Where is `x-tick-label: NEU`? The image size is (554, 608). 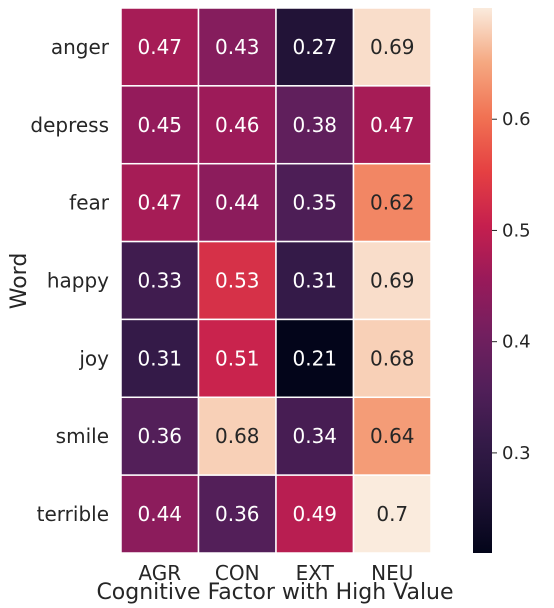
x-tick-label: NEU is located at coordinates (392, 573).